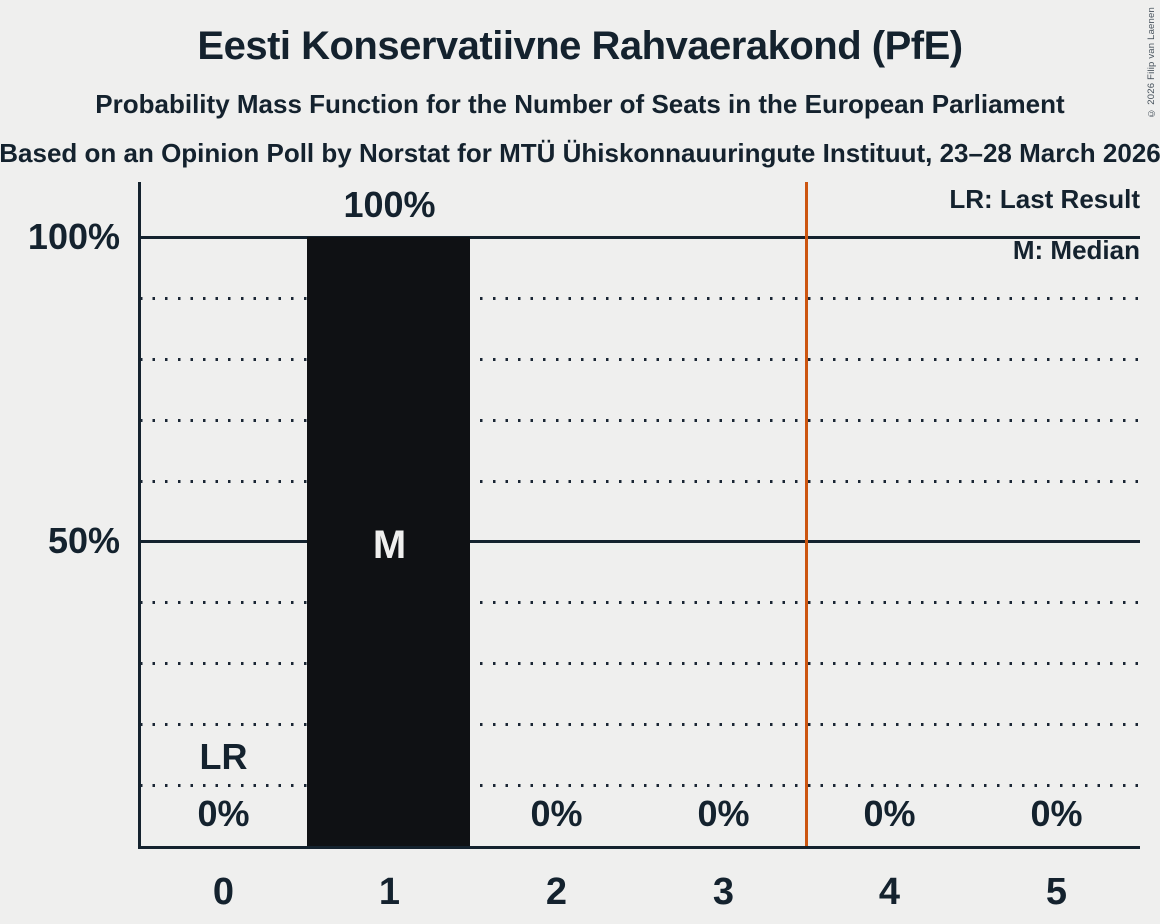 The width and height of the screenshot is (1160, 924). What do you see at coordinates (1056, 813) in the screenshot?
I see `bar-value-label-5: 0%` at bounding box center [1056, 813].